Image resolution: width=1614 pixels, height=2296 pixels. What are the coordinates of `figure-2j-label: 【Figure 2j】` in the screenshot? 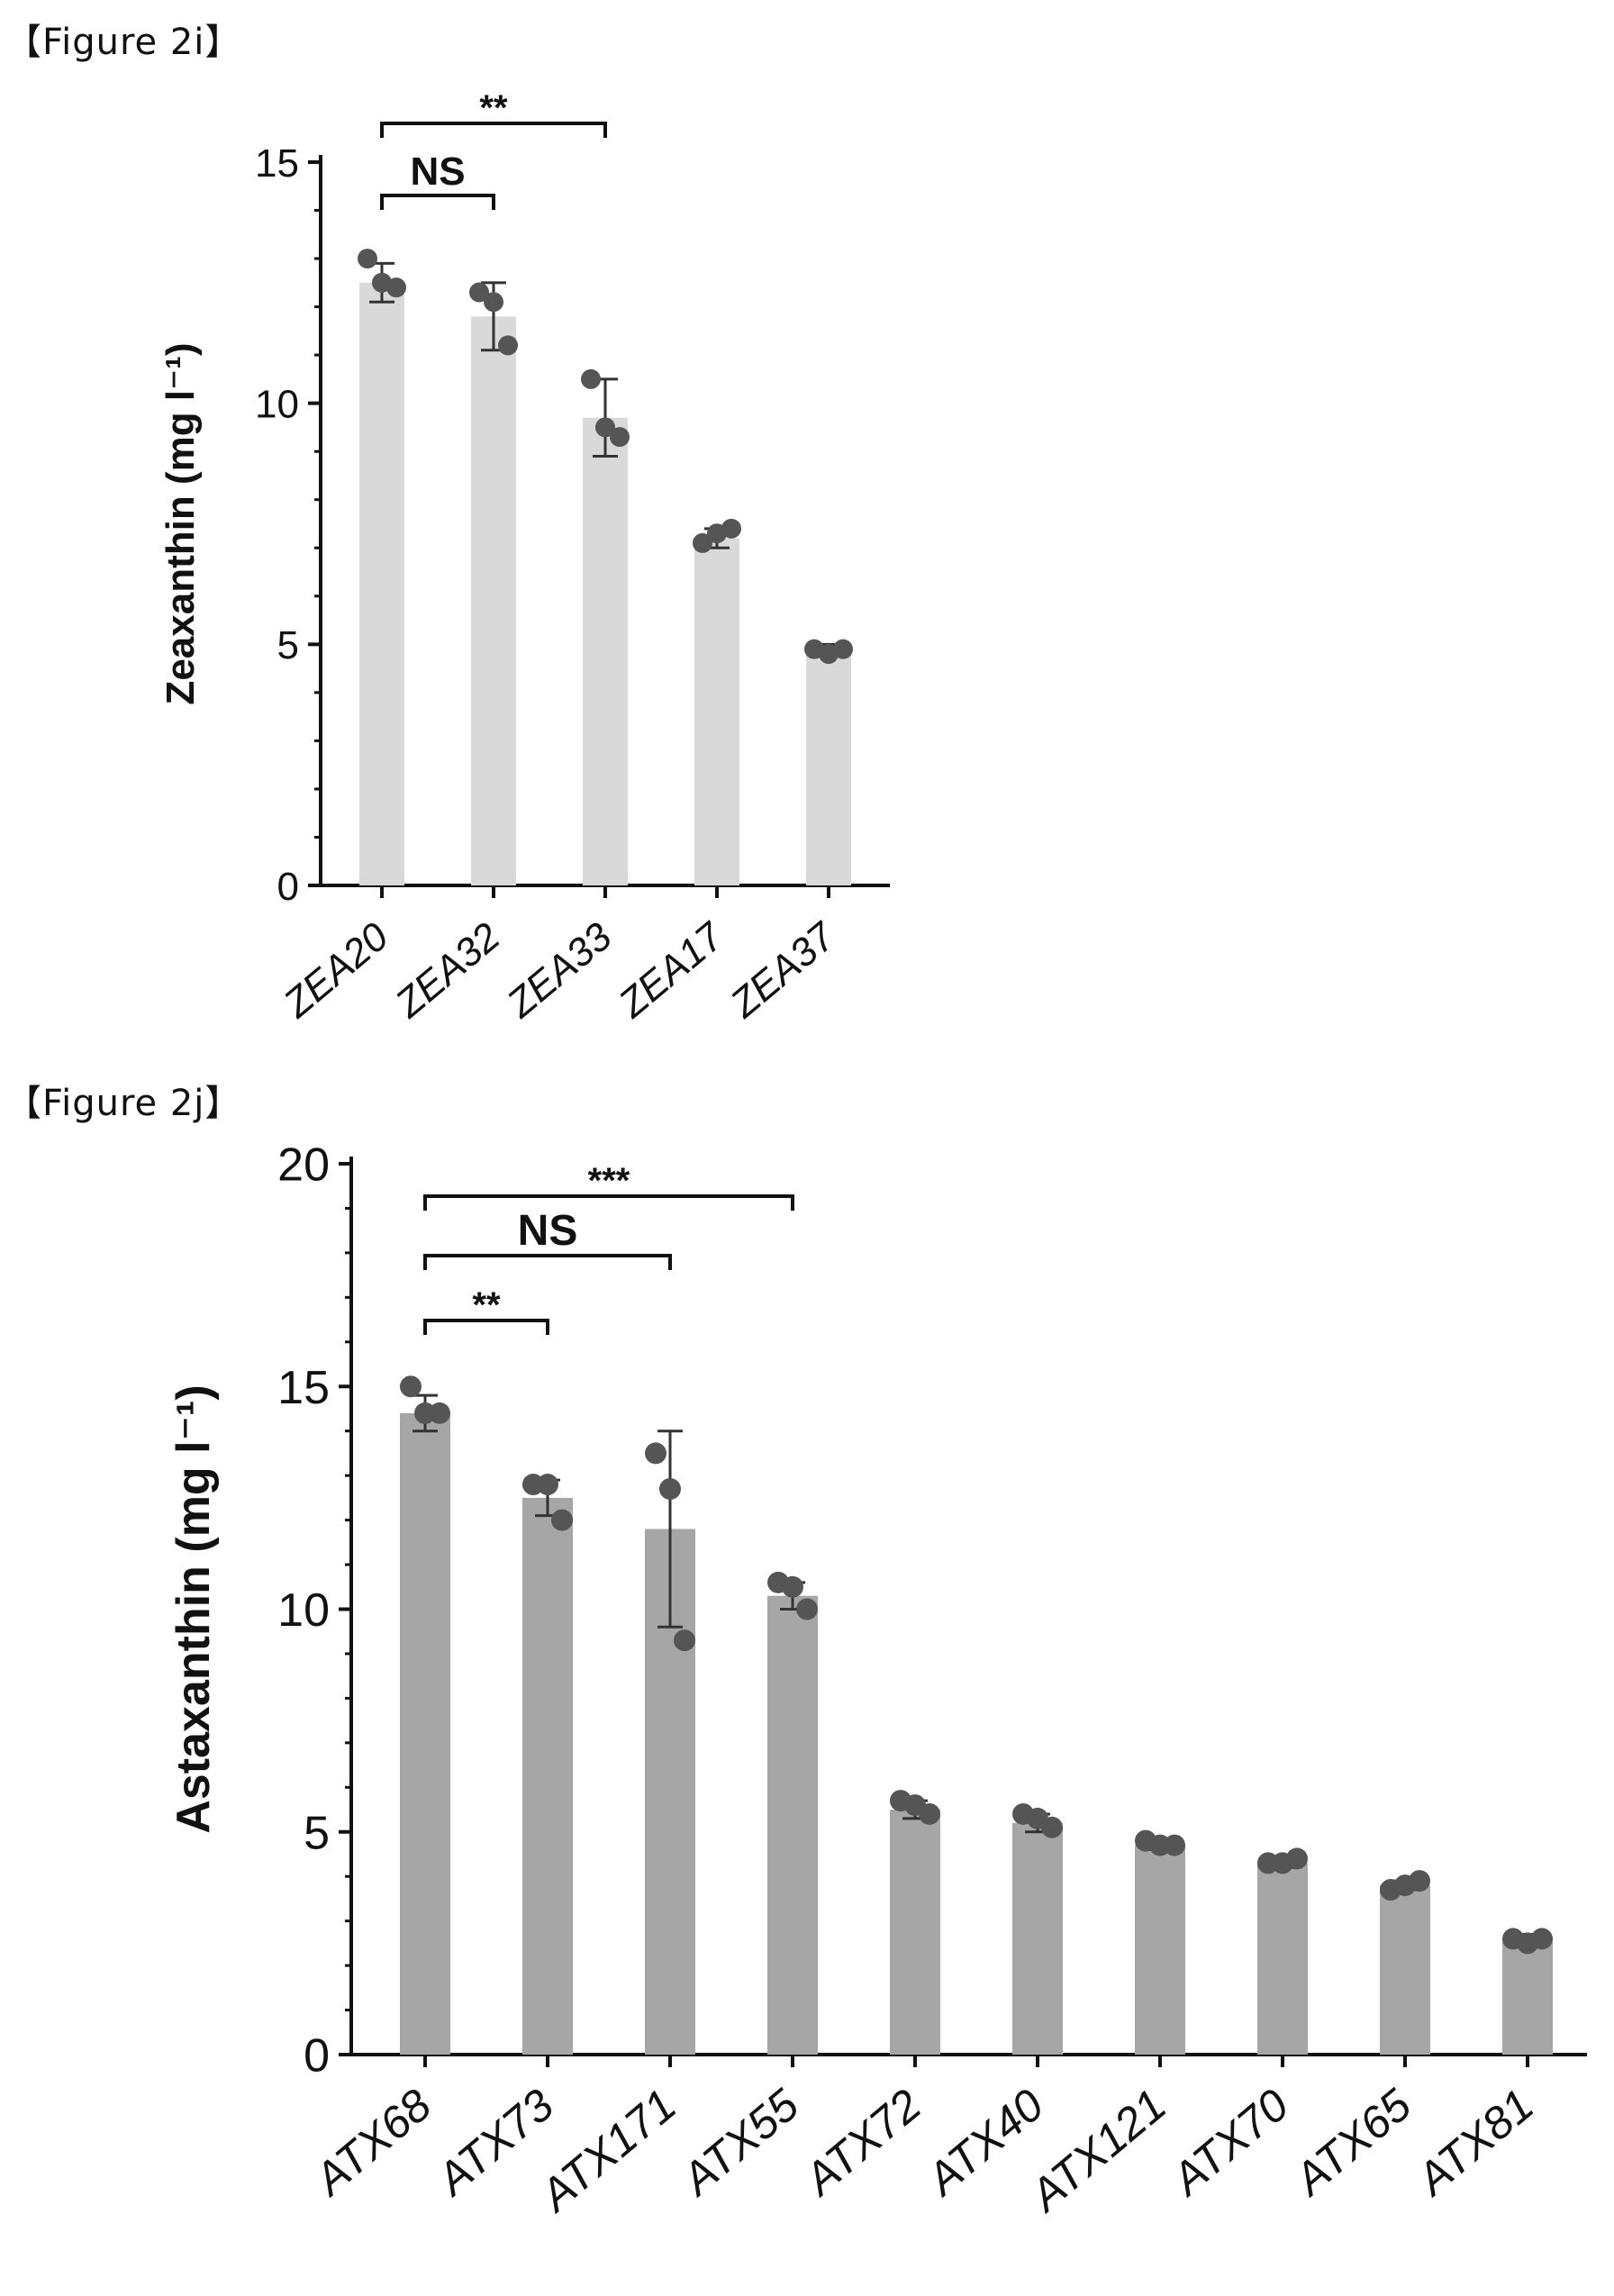 It's located at (124, 1103).